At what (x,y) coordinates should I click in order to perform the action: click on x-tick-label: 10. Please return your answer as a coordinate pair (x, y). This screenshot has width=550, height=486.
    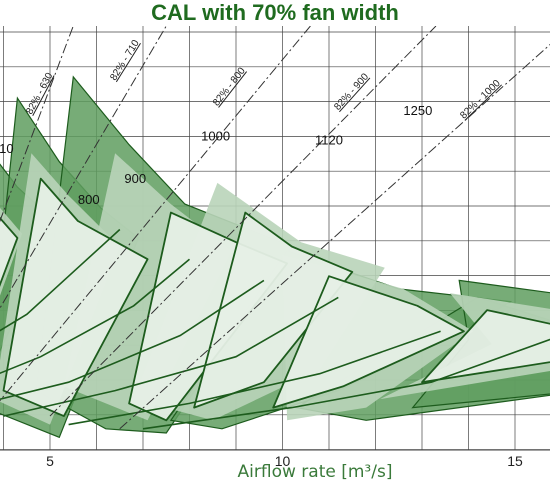
    Looking at the image, I should click on (283, 461).